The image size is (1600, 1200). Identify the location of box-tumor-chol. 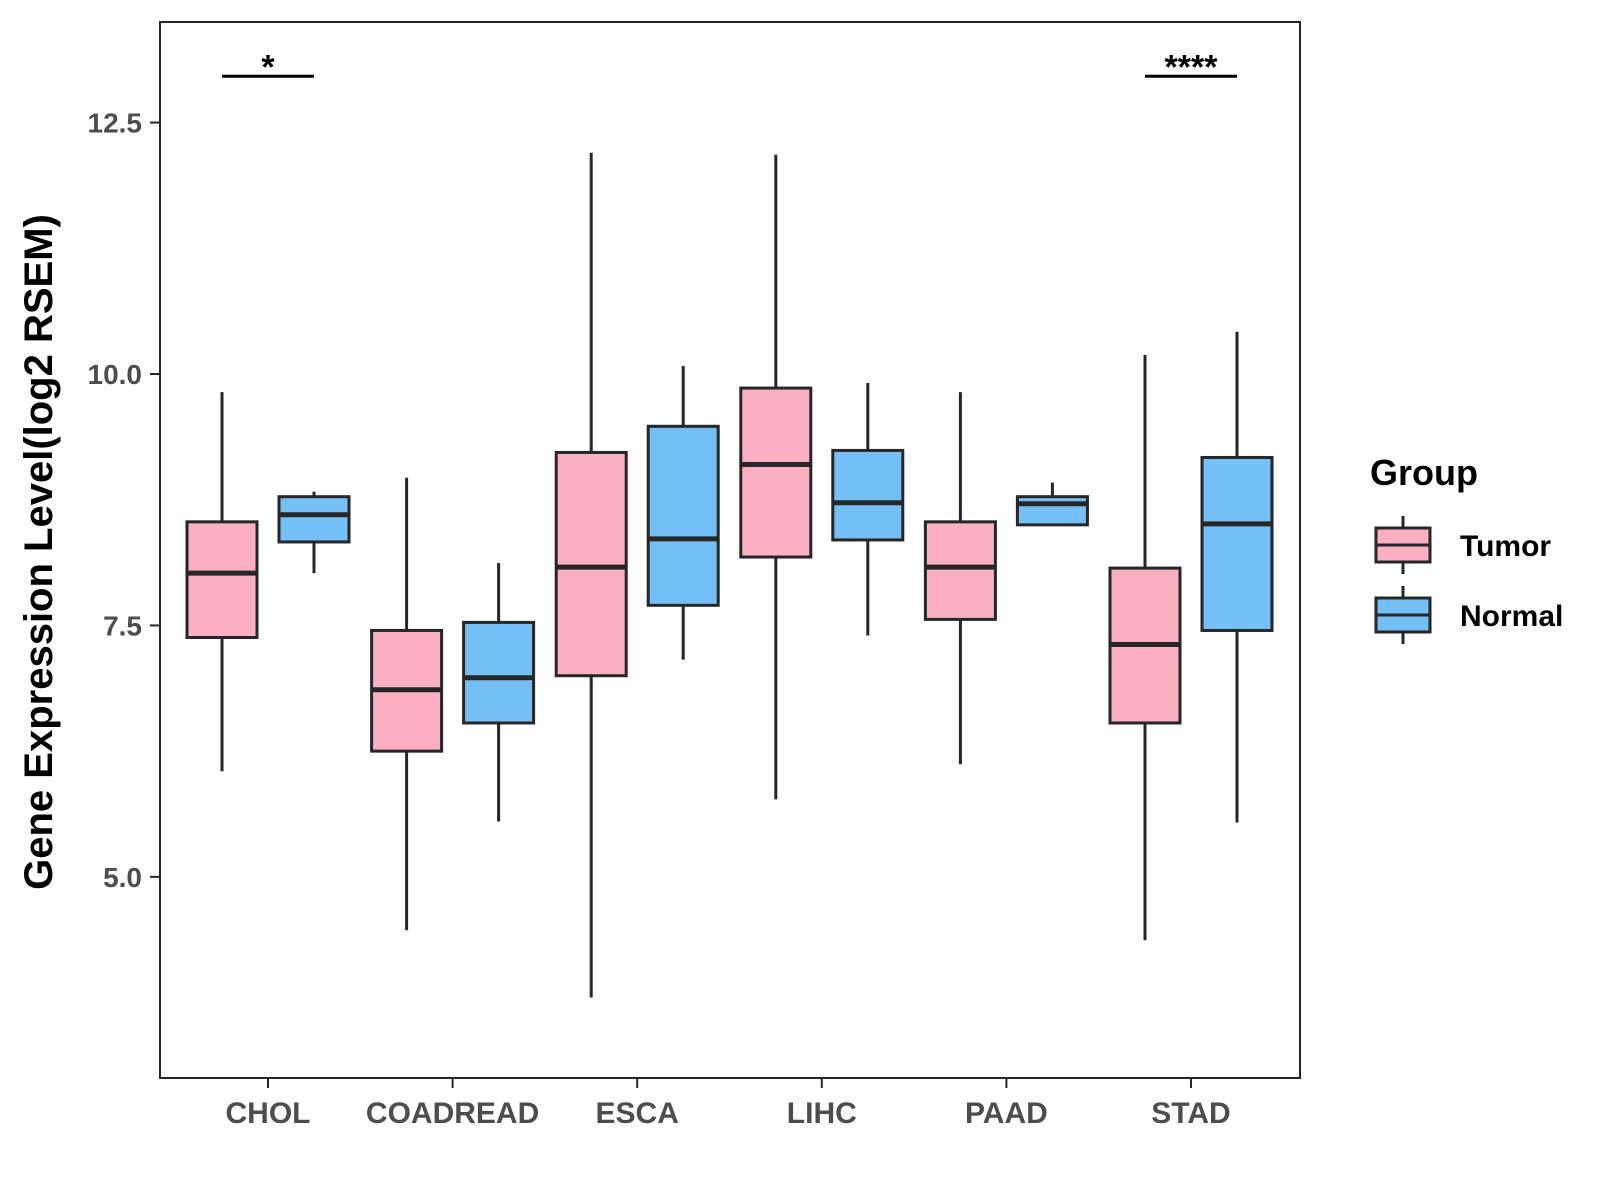
(222, 582).